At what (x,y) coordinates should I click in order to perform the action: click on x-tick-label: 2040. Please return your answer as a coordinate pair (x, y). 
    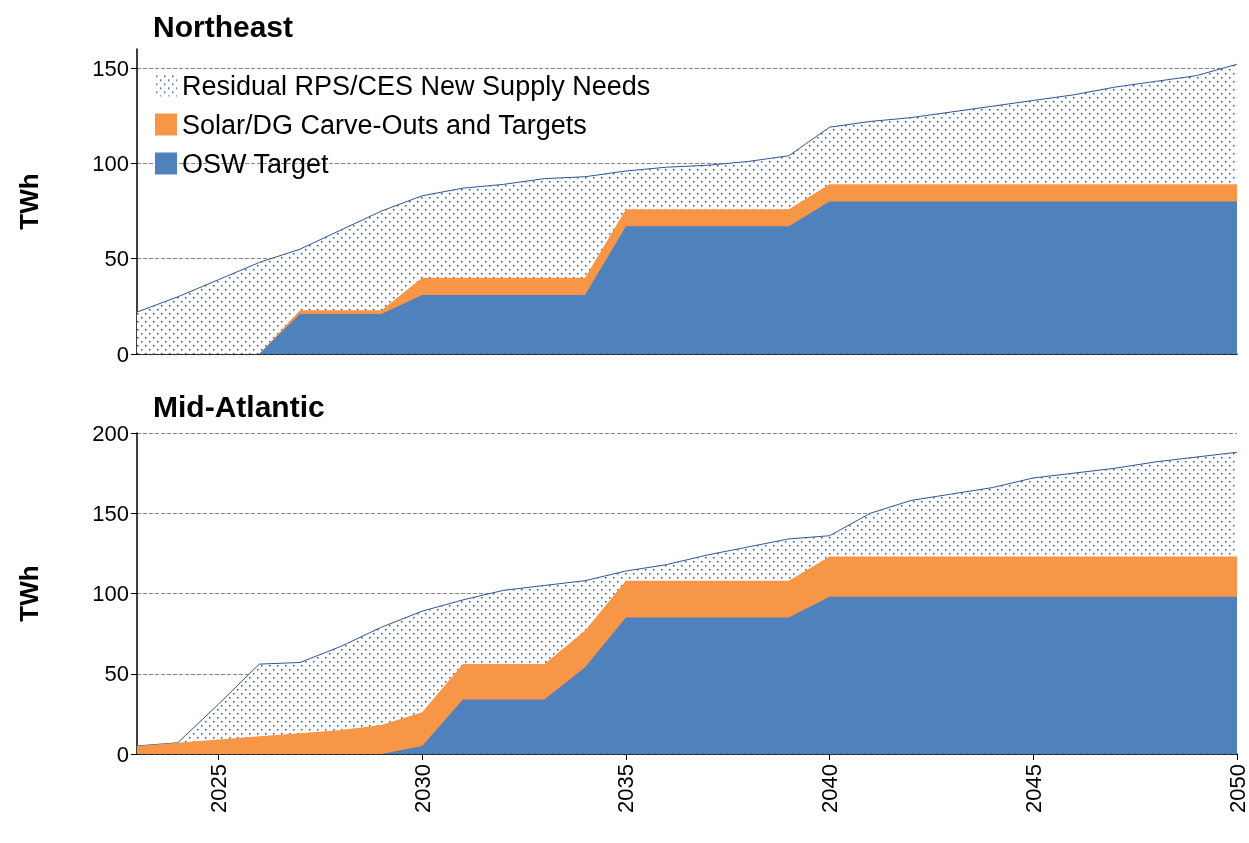
    Looking at the image, I should click on (830, 788).